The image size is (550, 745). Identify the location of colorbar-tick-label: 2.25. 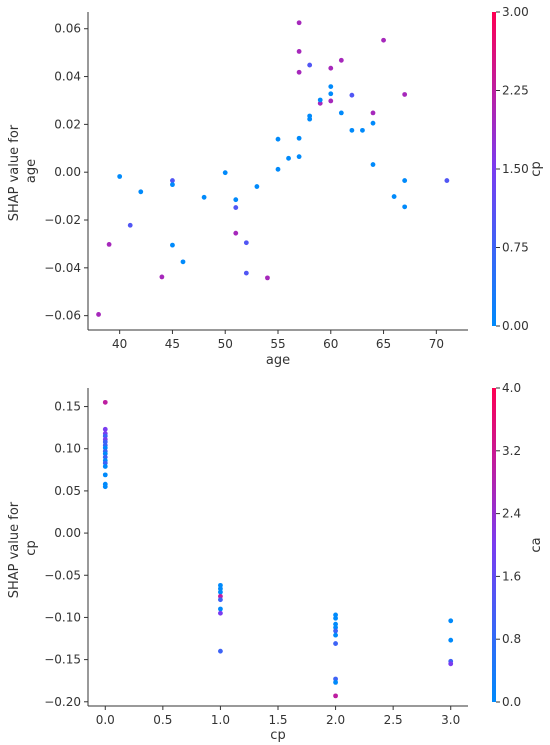
(515, 91).